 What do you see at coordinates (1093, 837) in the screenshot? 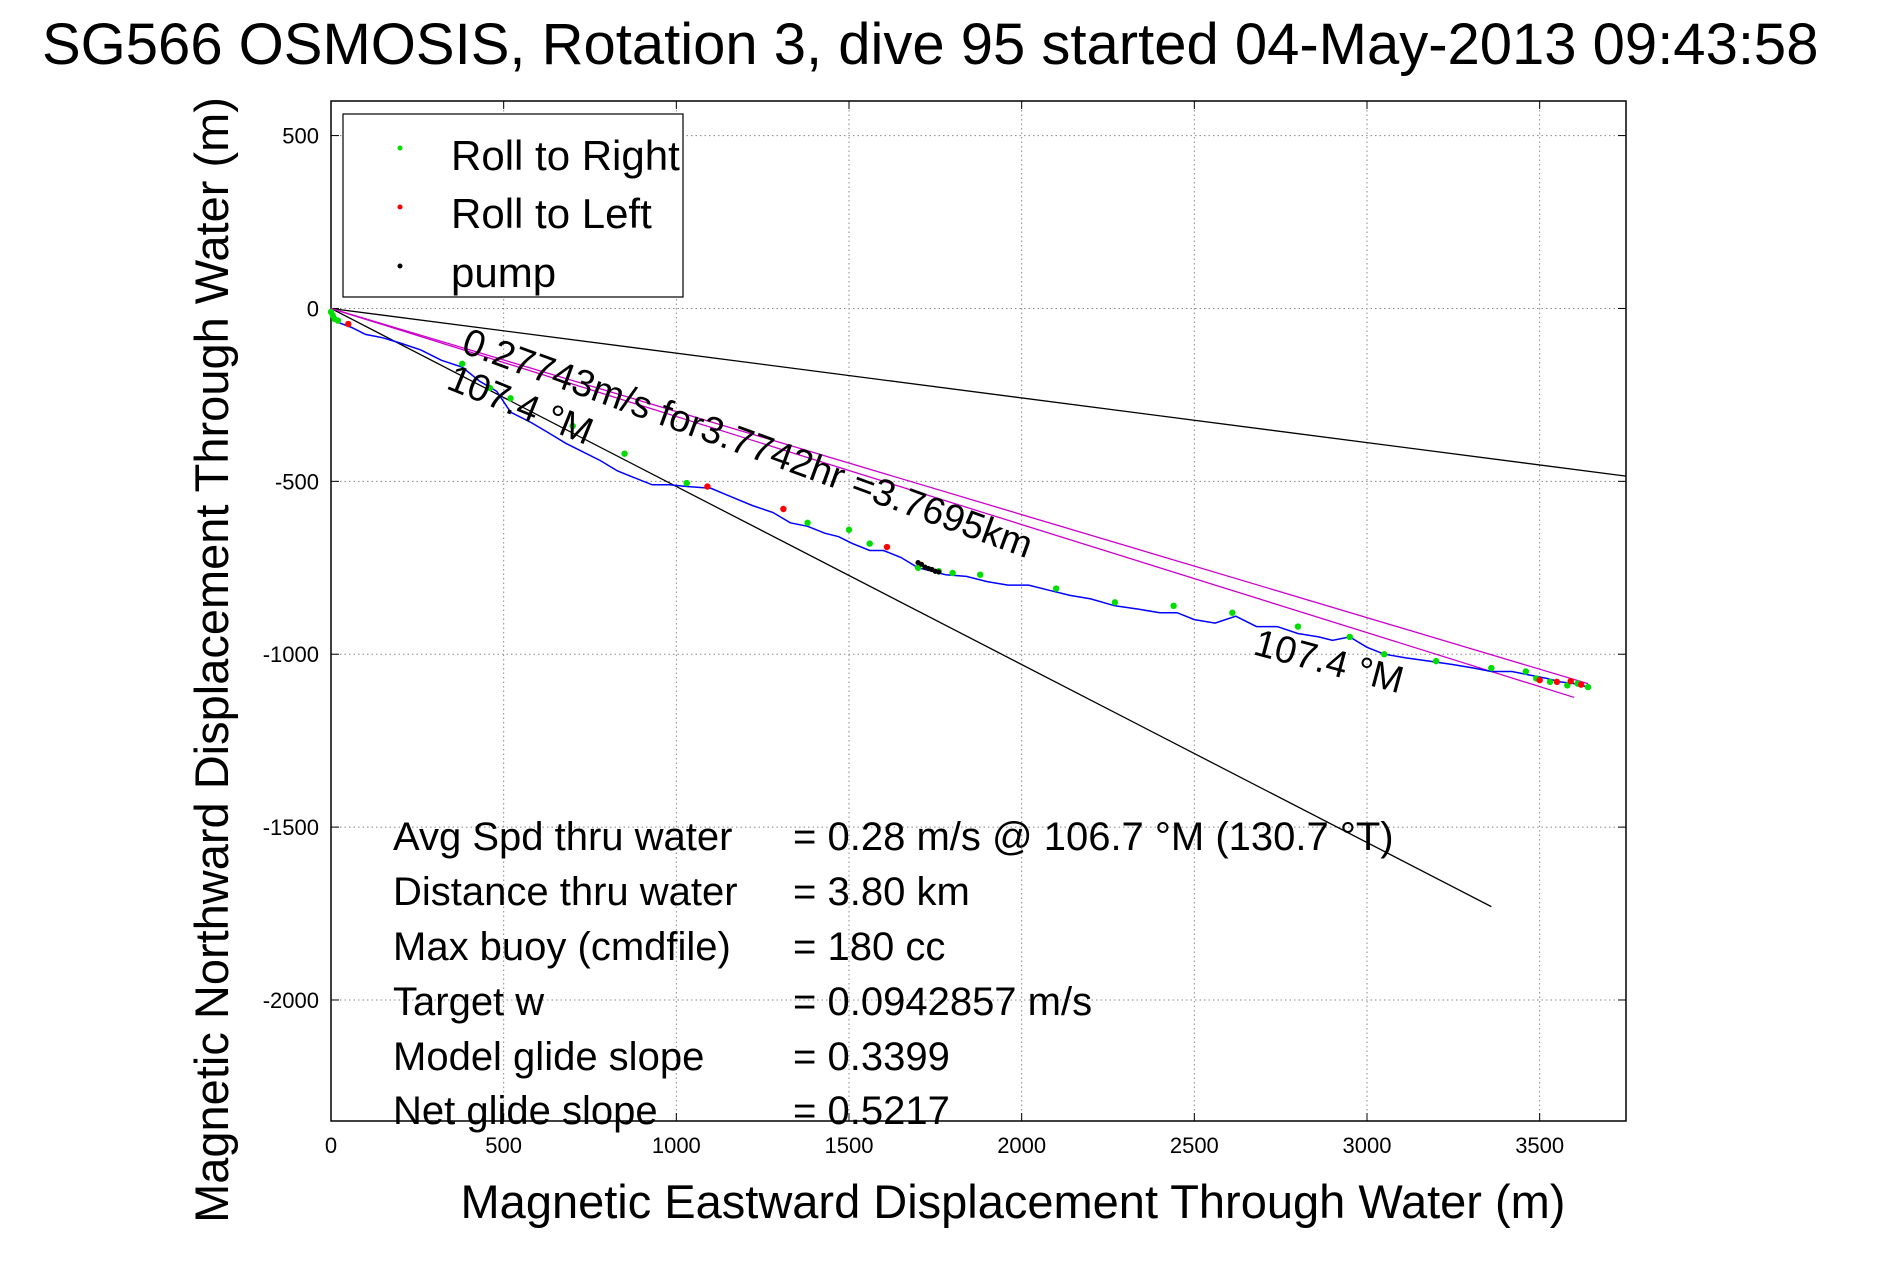
I see `stat-value-avg-speed: = 0.28 m/s @ 106.7 °M (130.7 °T)` at bounding box center [1093, 837].